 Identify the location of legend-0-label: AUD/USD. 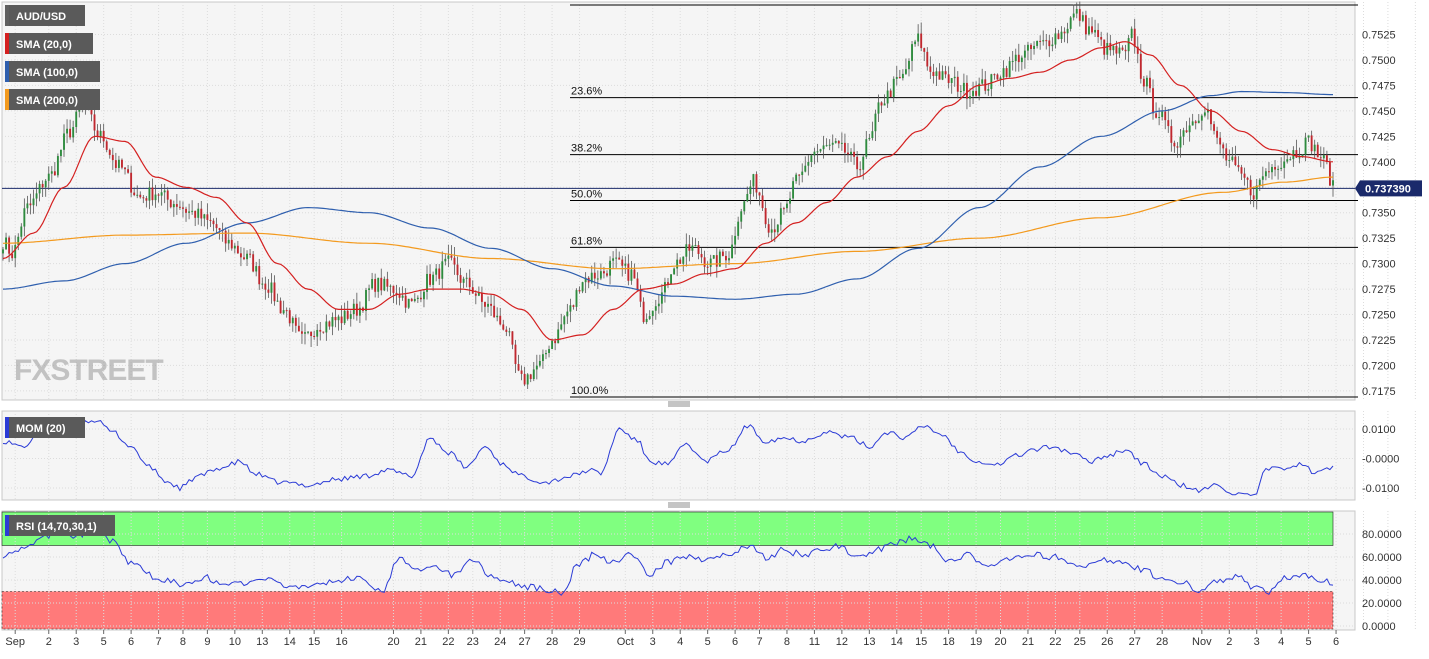
(41, 17).